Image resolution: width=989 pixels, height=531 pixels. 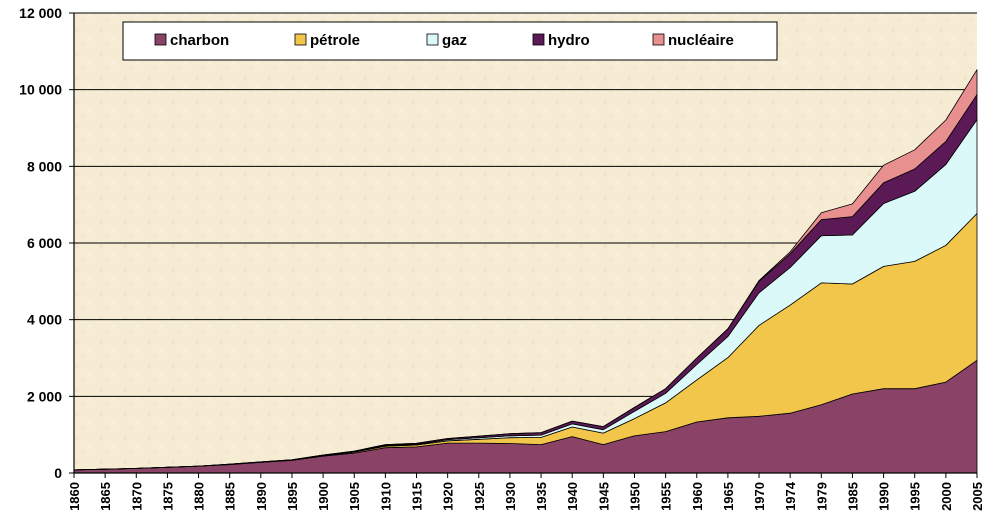 I want to click on legend-label-gaz: gaz, so click(x=454, y=40).